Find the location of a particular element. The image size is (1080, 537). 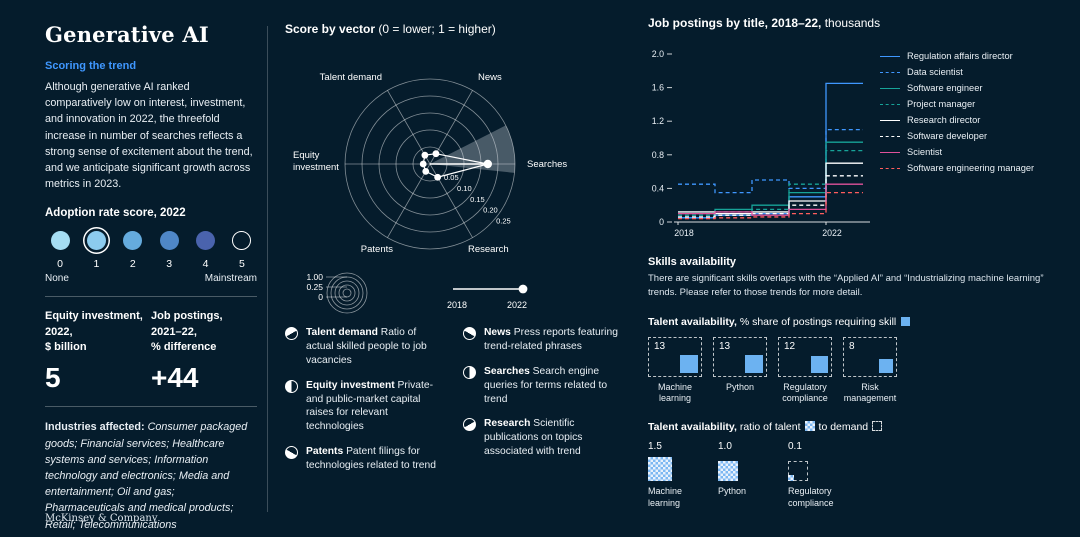

talent-ratio-python: 1.0 Python is located at coordinates (745, 475).